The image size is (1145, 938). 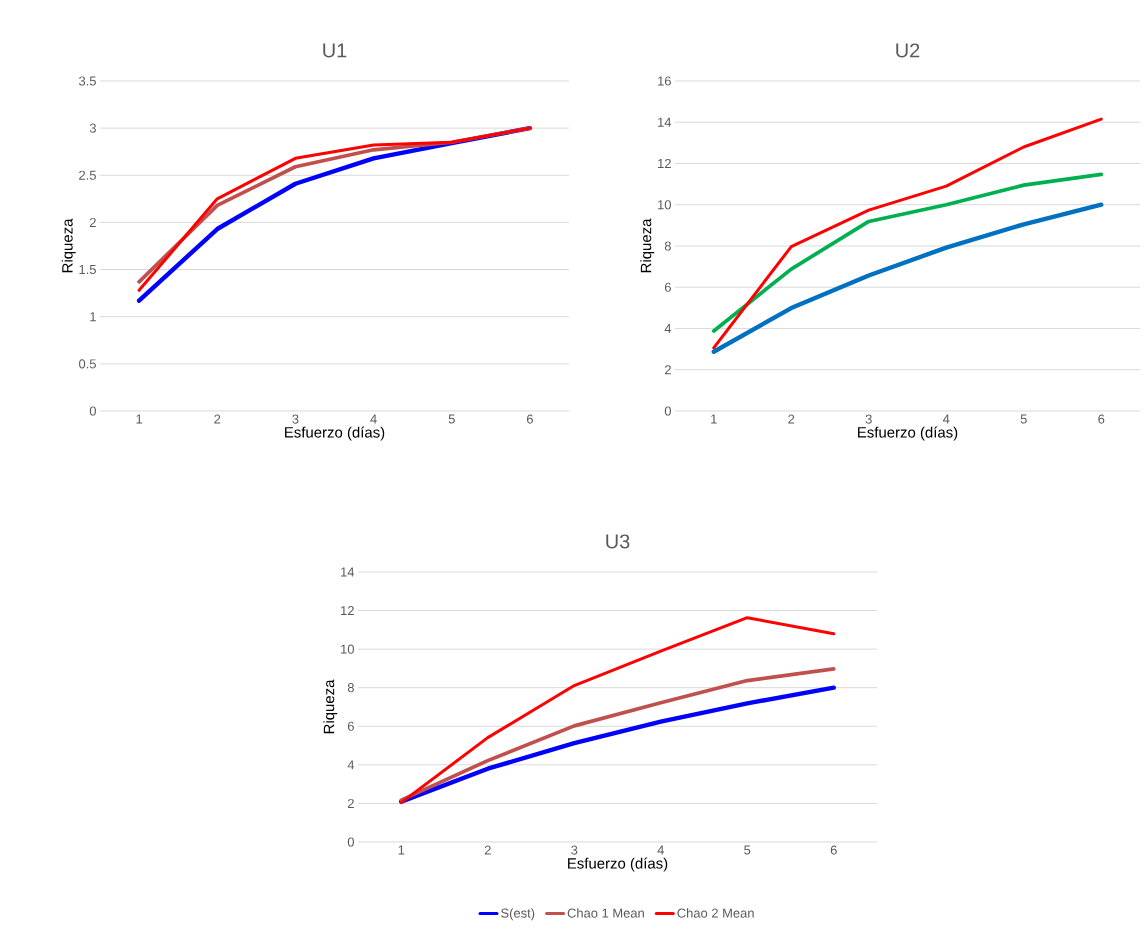 I want to click on legend-label: Chao 2 Mean, so click(x=715, y=913).